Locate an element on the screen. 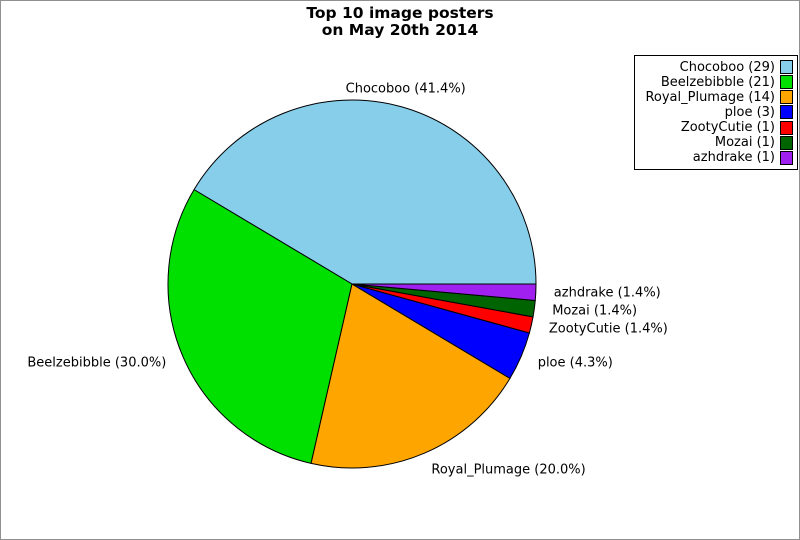  chart-title: Top 10 image posters on May 20th 2014 is located at coordinates (400, 22).